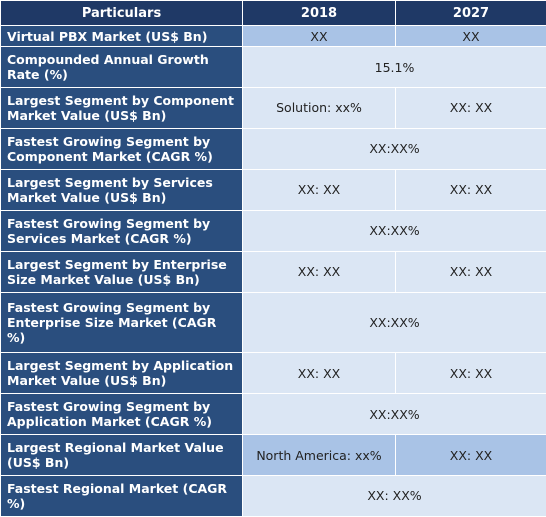  Describe the element at coordinates (394, 67) in the screenshot. I see `row-value-merged: 15.1%` at that location.